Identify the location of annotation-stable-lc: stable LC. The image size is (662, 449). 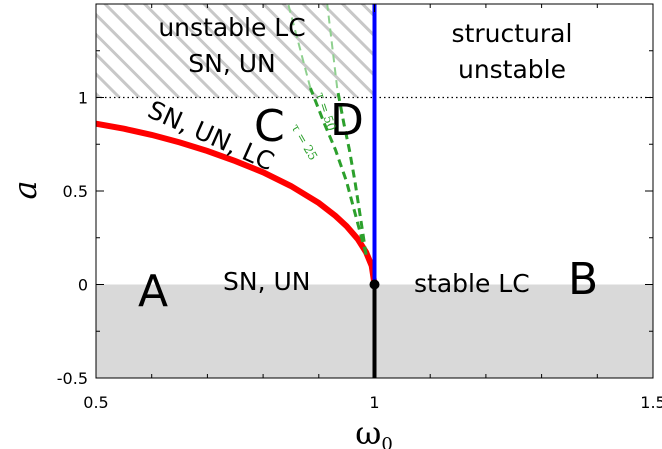
(472, 283).